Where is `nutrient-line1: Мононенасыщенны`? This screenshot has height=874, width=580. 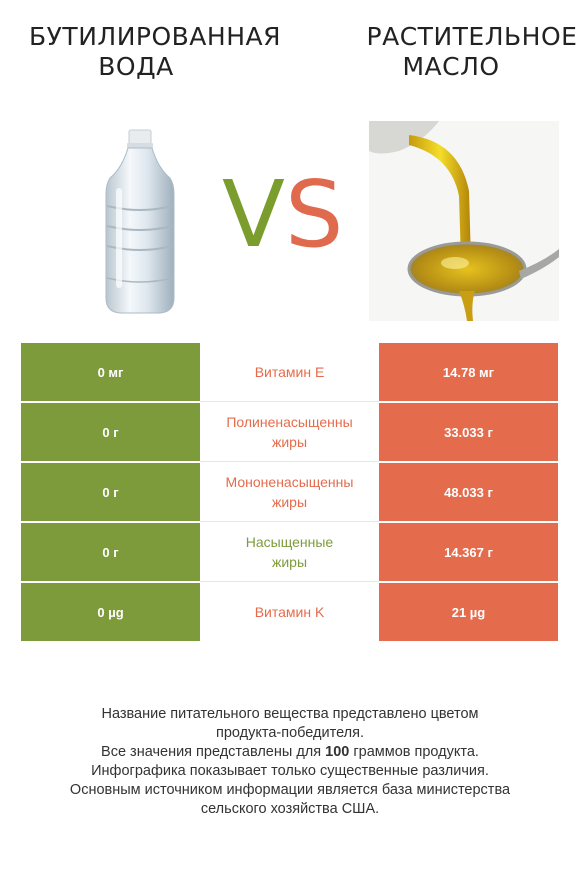 nutrient-line1: Мононенасыщенны is located at coordinates (289, 482).